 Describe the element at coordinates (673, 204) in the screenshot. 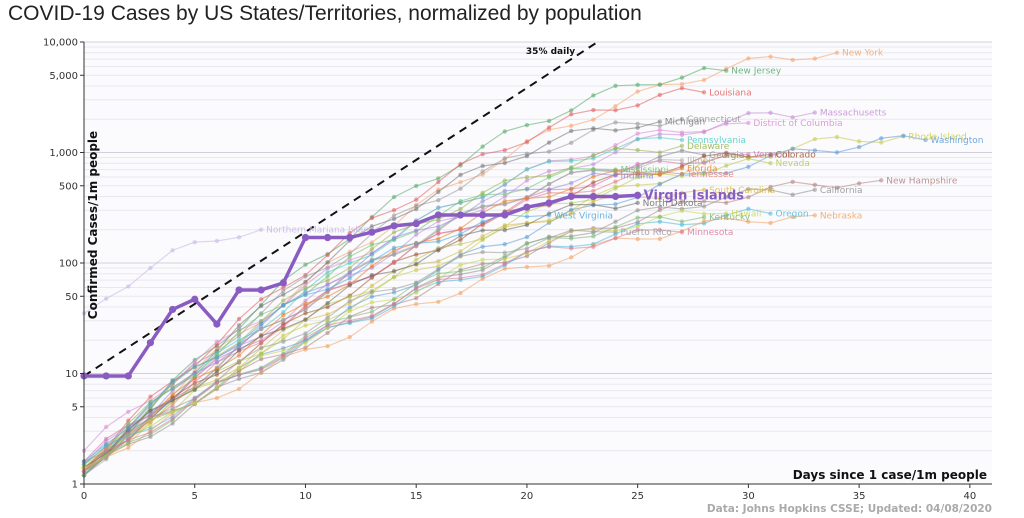

I see `series-label: North Dakota` at that location.